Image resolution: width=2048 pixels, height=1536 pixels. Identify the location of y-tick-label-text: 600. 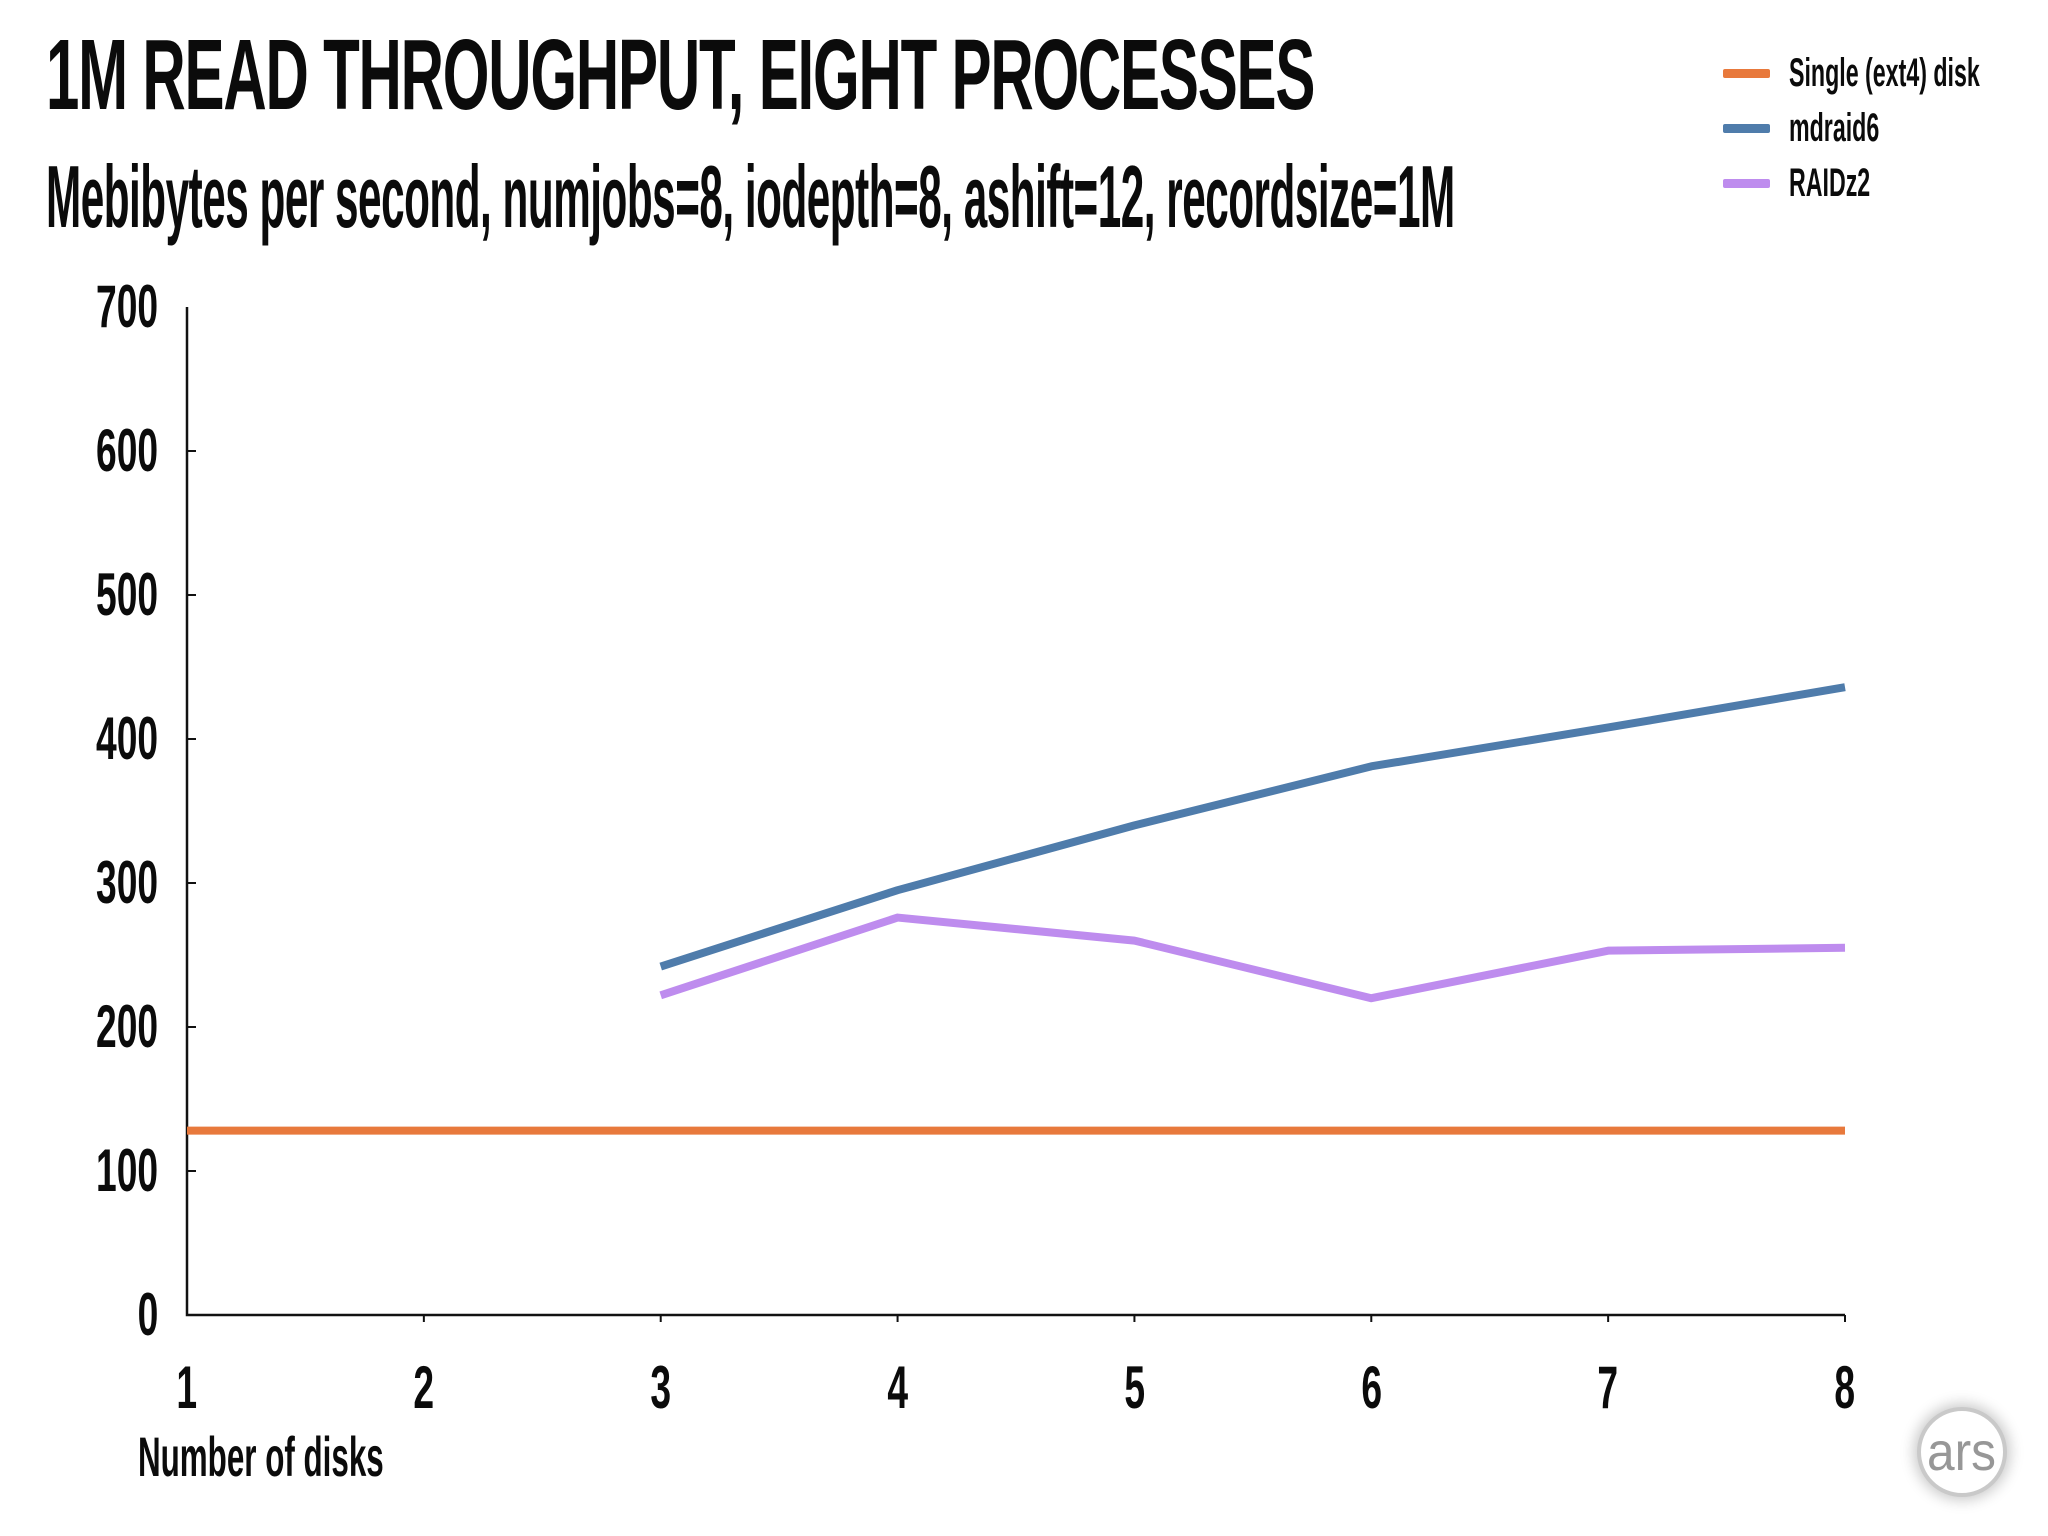
(126, 450).